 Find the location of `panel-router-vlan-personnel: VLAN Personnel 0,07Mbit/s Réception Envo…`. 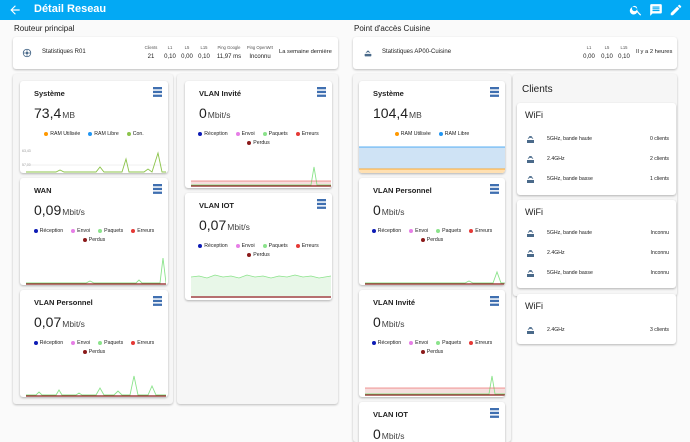

panel-router-vlan-personnel: VLAN Personnel 0,07Mbit/s Réception Envo… is located at coordinates (94, 343).